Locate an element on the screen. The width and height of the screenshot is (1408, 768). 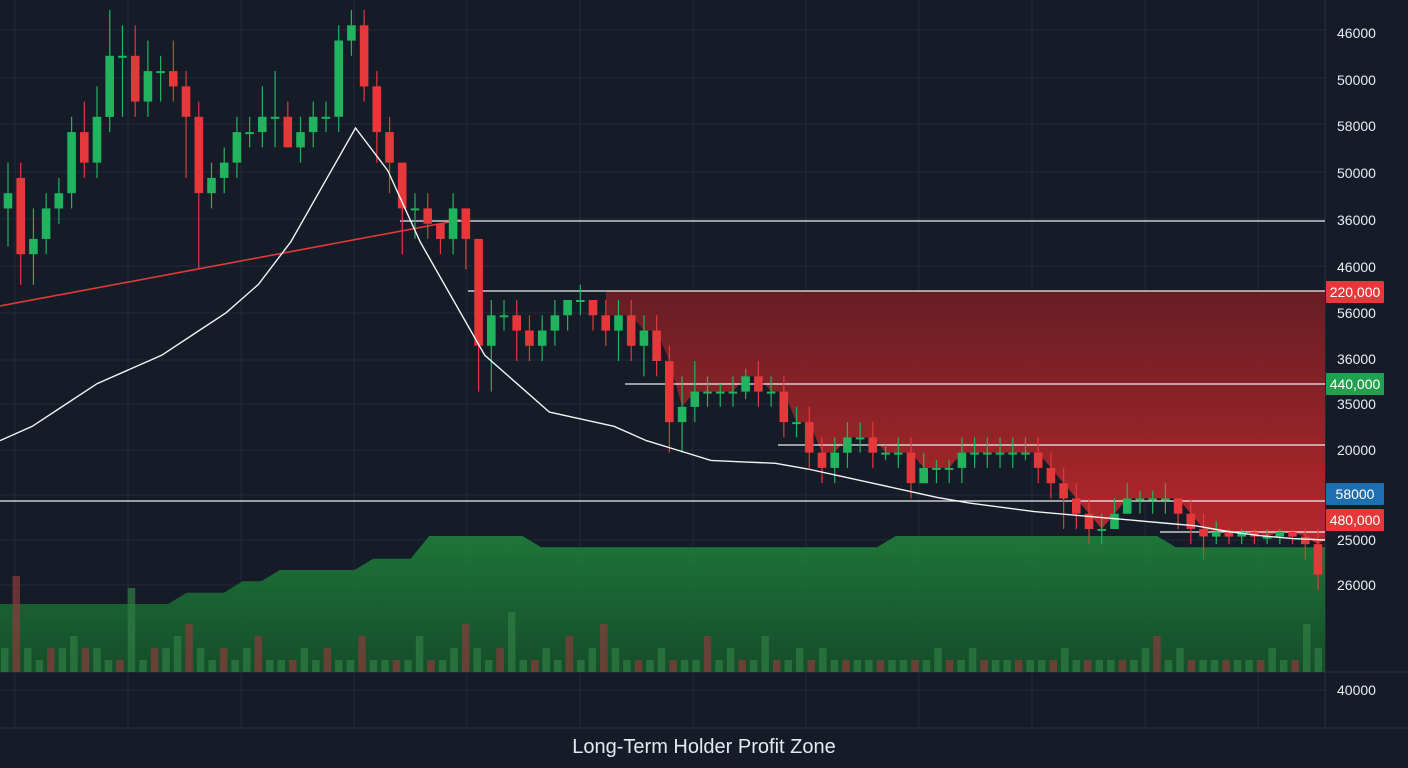
price-badge: 58000 is located at coordinates (1355, 494).